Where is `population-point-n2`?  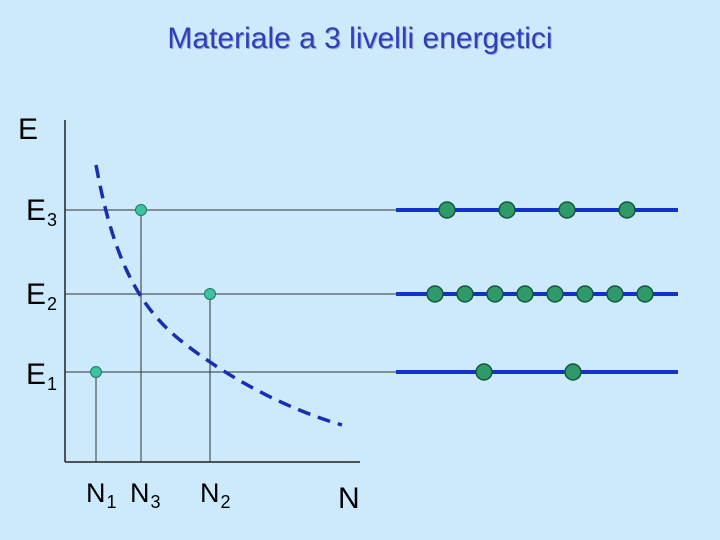
population-point-n2 is located at coordinates (210, 294).